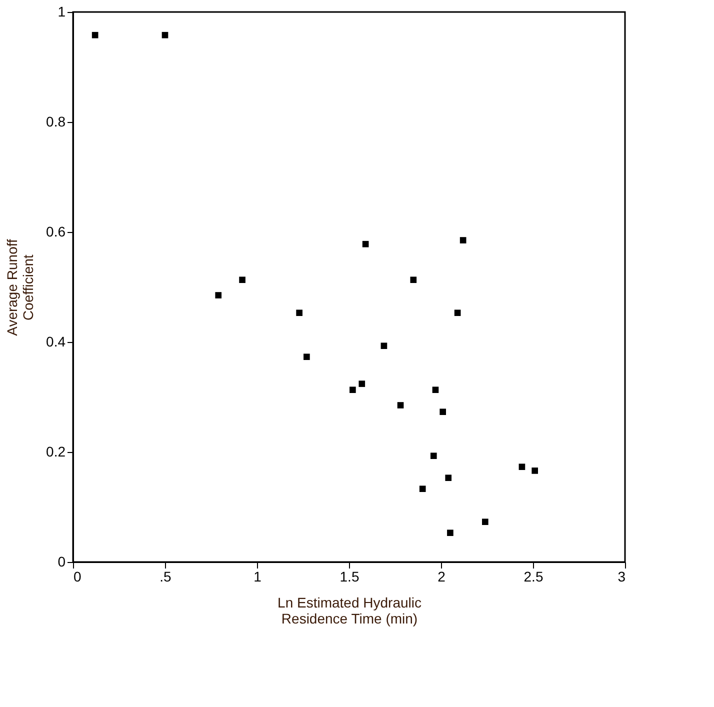  Describe the element at coordinates (56, 342) in the screenshot. I see `y-tick-label: 0.4` at that location.